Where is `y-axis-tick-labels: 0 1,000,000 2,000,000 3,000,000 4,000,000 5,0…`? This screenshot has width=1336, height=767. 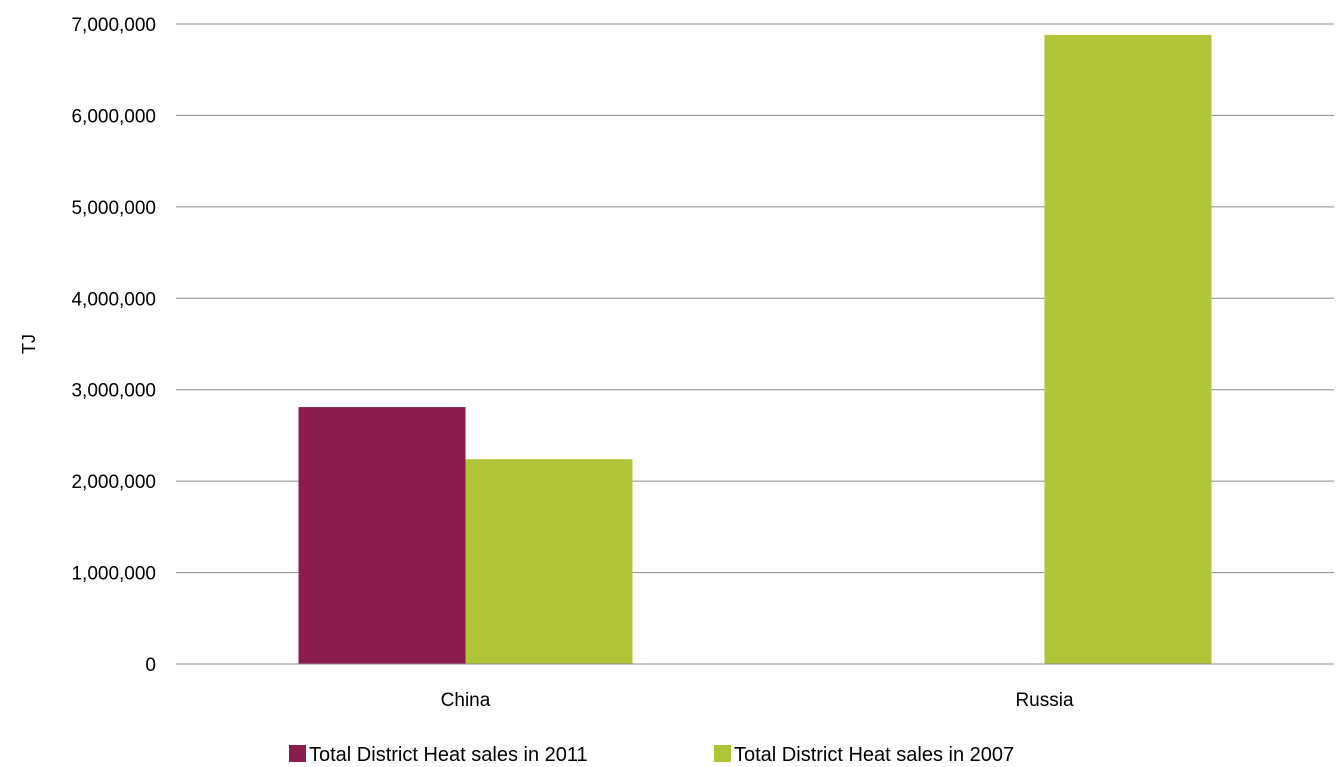 y-axis-tick-labels: 0 1,000,000 2,000,000 3,000,000 4,000,000 5,0… is located at coordinates (113, 345).